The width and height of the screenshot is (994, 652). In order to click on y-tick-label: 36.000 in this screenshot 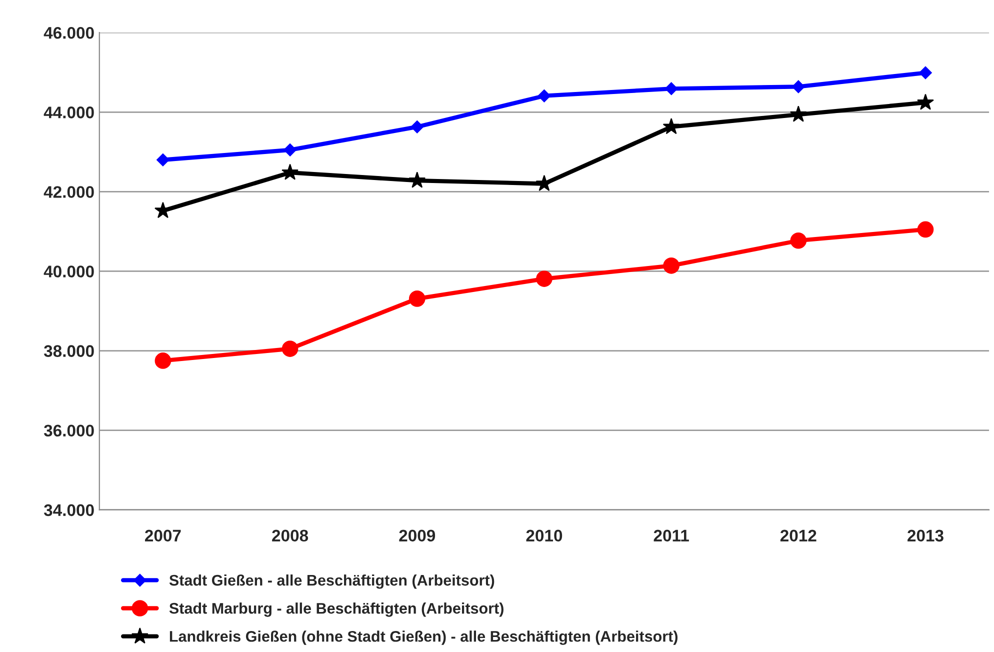, I will do `click(69, 430)`.